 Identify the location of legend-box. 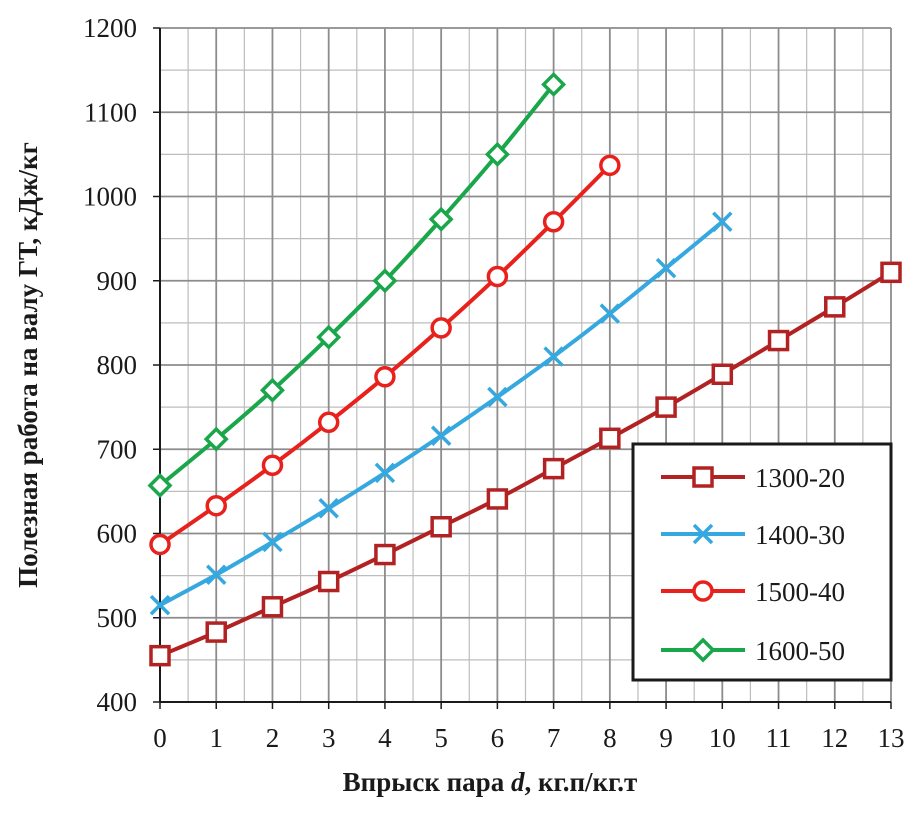
(762, 562).